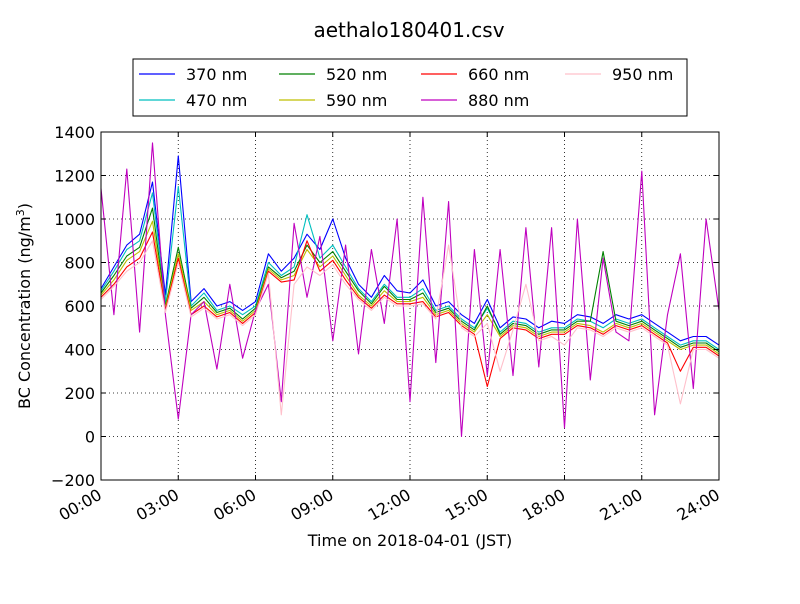 The width and height of the screenshot is (800, 604). I want to click on legend-label-520-nm: 520 nm, so click(356, 74).